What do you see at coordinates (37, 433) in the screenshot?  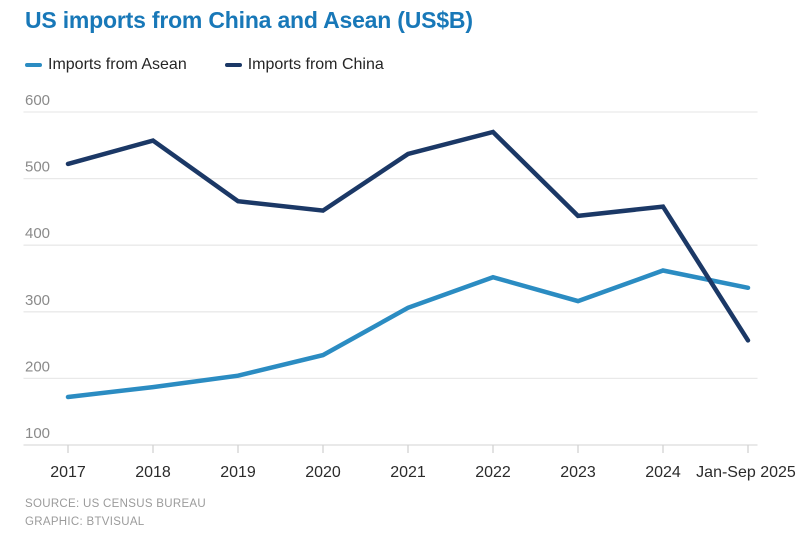 I see `y-tick-label: 100` at bounding box center [37, 433].